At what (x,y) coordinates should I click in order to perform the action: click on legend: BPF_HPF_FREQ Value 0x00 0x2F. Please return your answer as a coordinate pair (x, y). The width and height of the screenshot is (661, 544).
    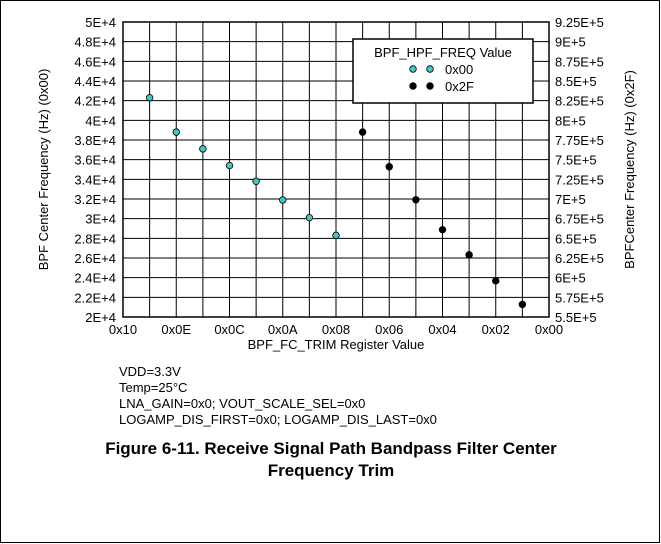
    Looking at the image, I should click on (443, 71).